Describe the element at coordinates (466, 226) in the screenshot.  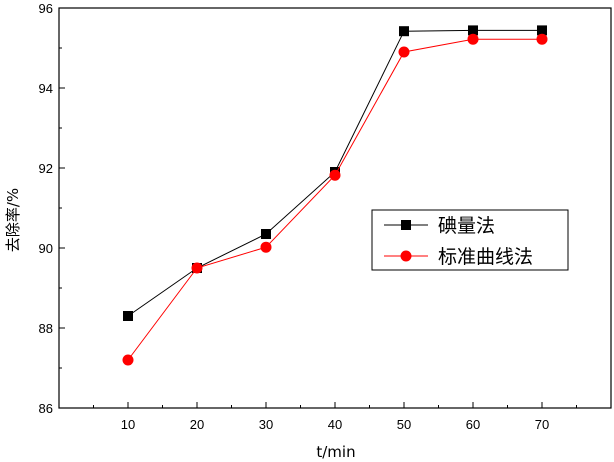
I see `legend-label-iodometric: 碘量法` at that location.